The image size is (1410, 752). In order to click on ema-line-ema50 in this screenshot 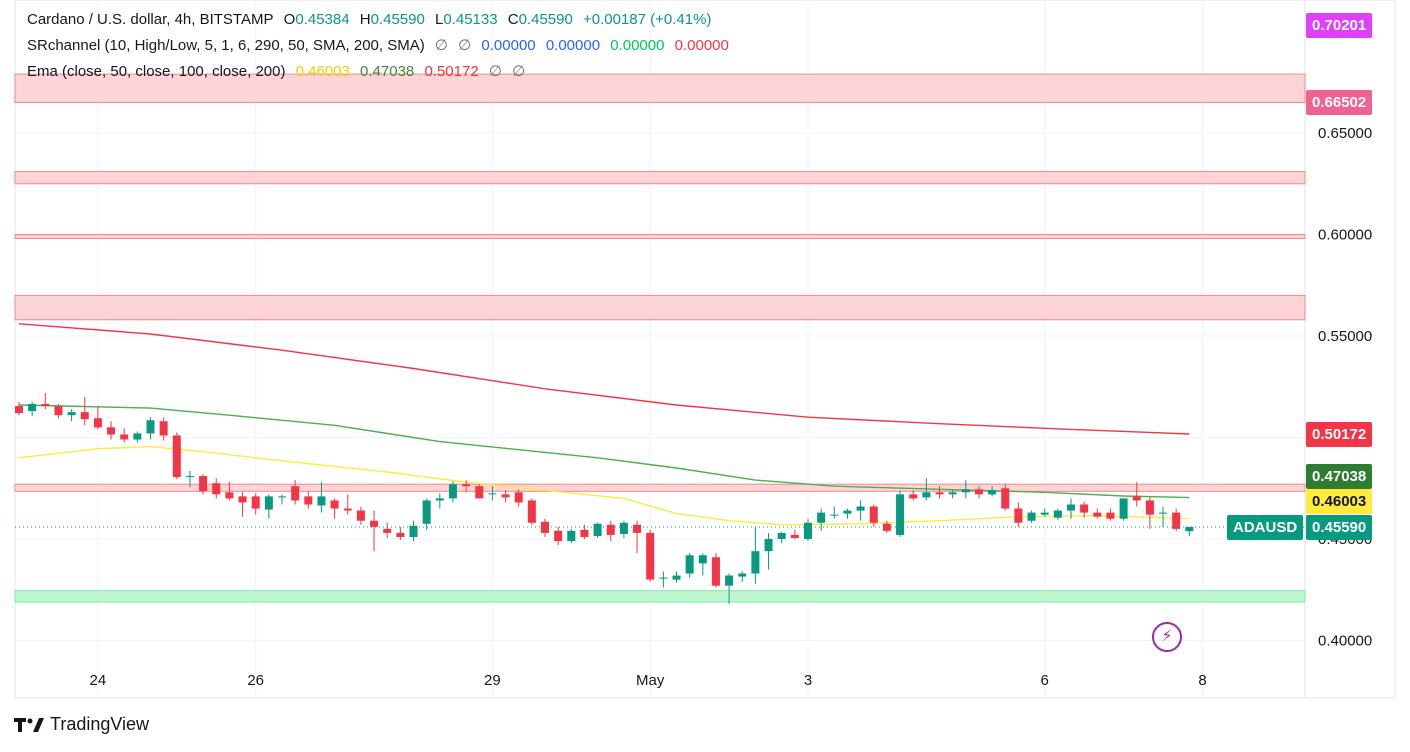, I will do `click(604, 485)`.